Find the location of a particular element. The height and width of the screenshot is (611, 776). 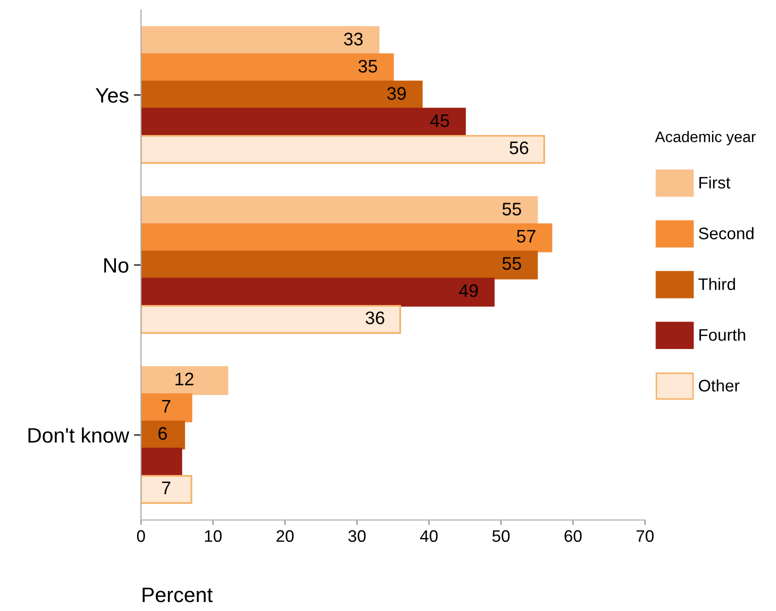

legend-label: Second is located at coordinates (726, 233).